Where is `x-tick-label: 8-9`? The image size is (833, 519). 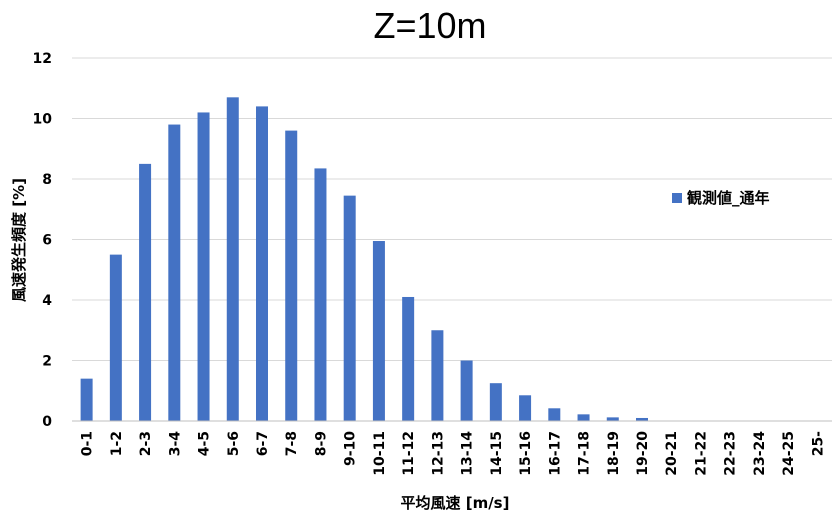
x-tick-label: 8-9 is located at coordinates (321, 443).